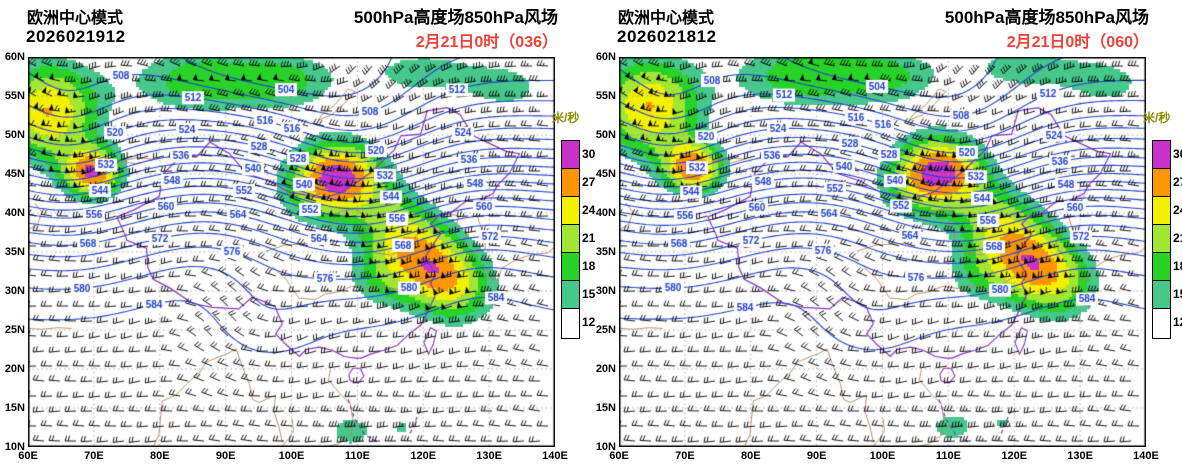 The image size is (1182, 465). Describe the element at coordinates (1077, 42) in the screenshot. I see `valid-time: 2月21日0时（060）` at that location.